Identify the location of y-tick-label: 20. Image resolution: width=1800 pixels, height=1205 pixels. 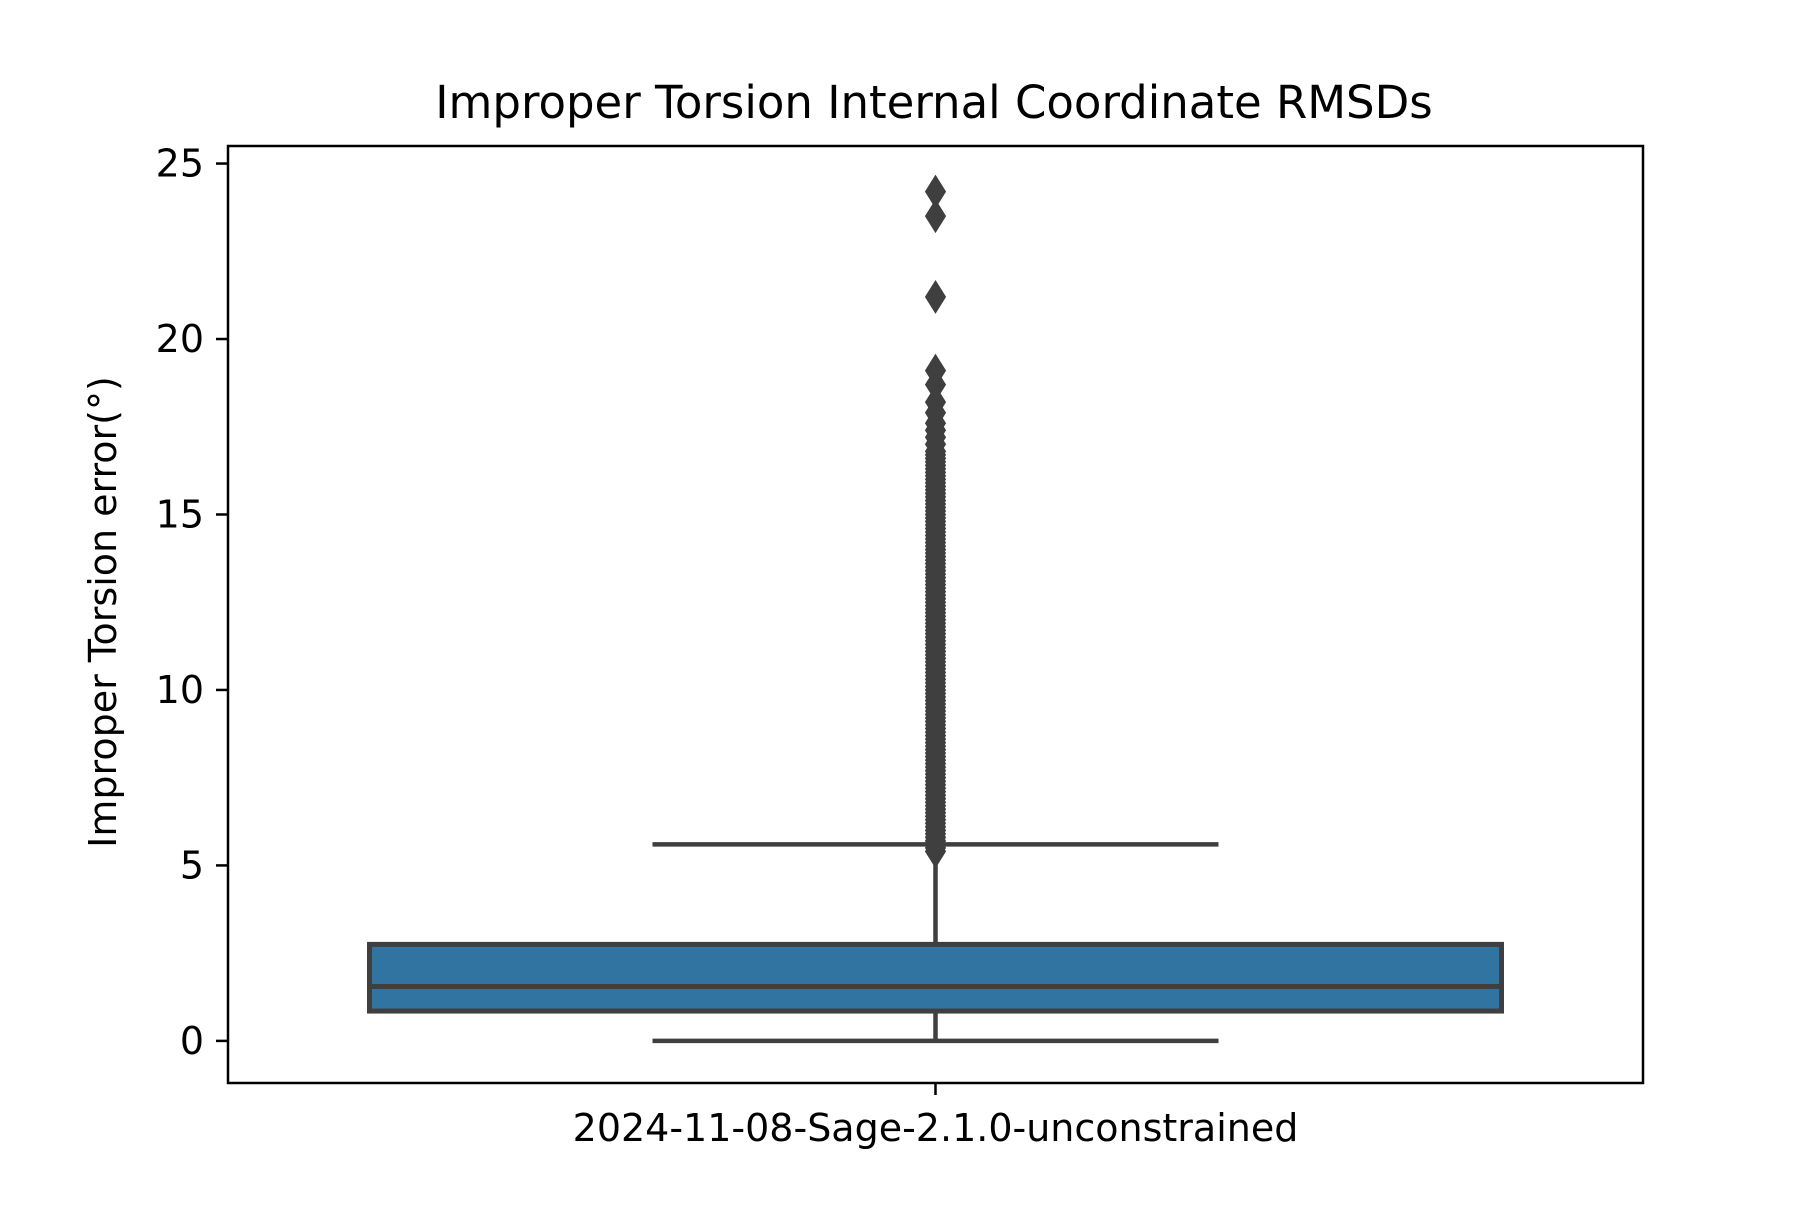
(180, 339).